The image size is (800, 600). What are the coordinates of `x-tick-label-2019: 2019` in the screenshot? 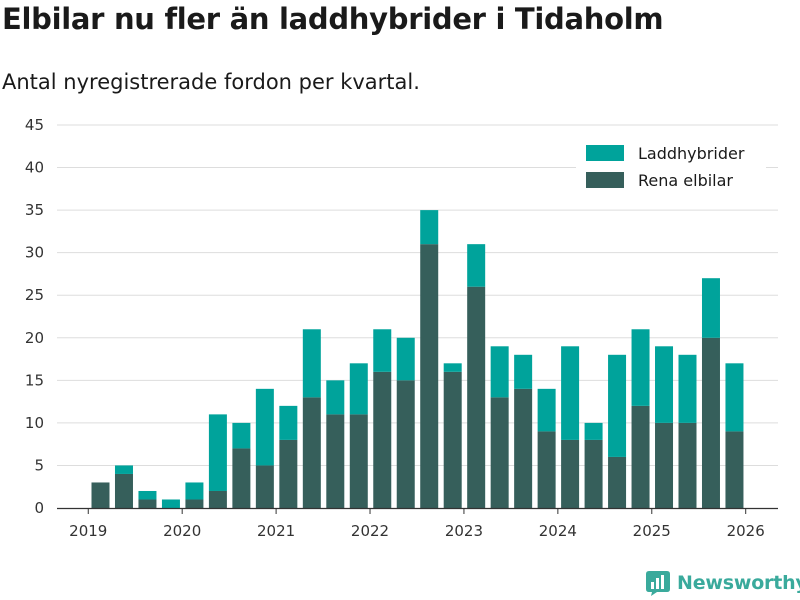 It's located at (88, 531).